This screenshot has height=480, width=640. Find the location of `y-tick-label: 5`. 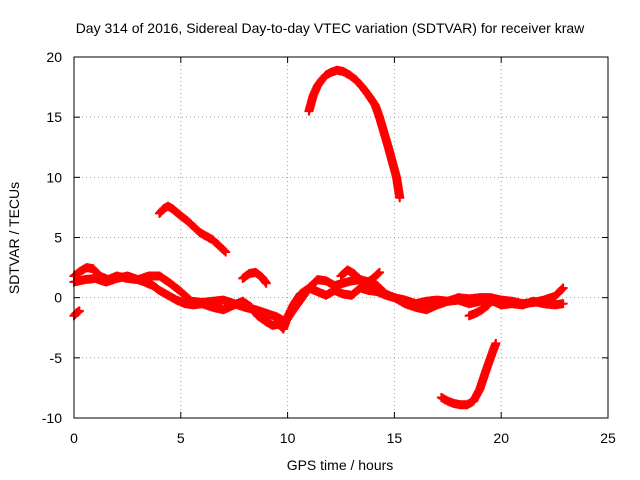

y-tick-label: 5 is located at coordinates (58, 238).